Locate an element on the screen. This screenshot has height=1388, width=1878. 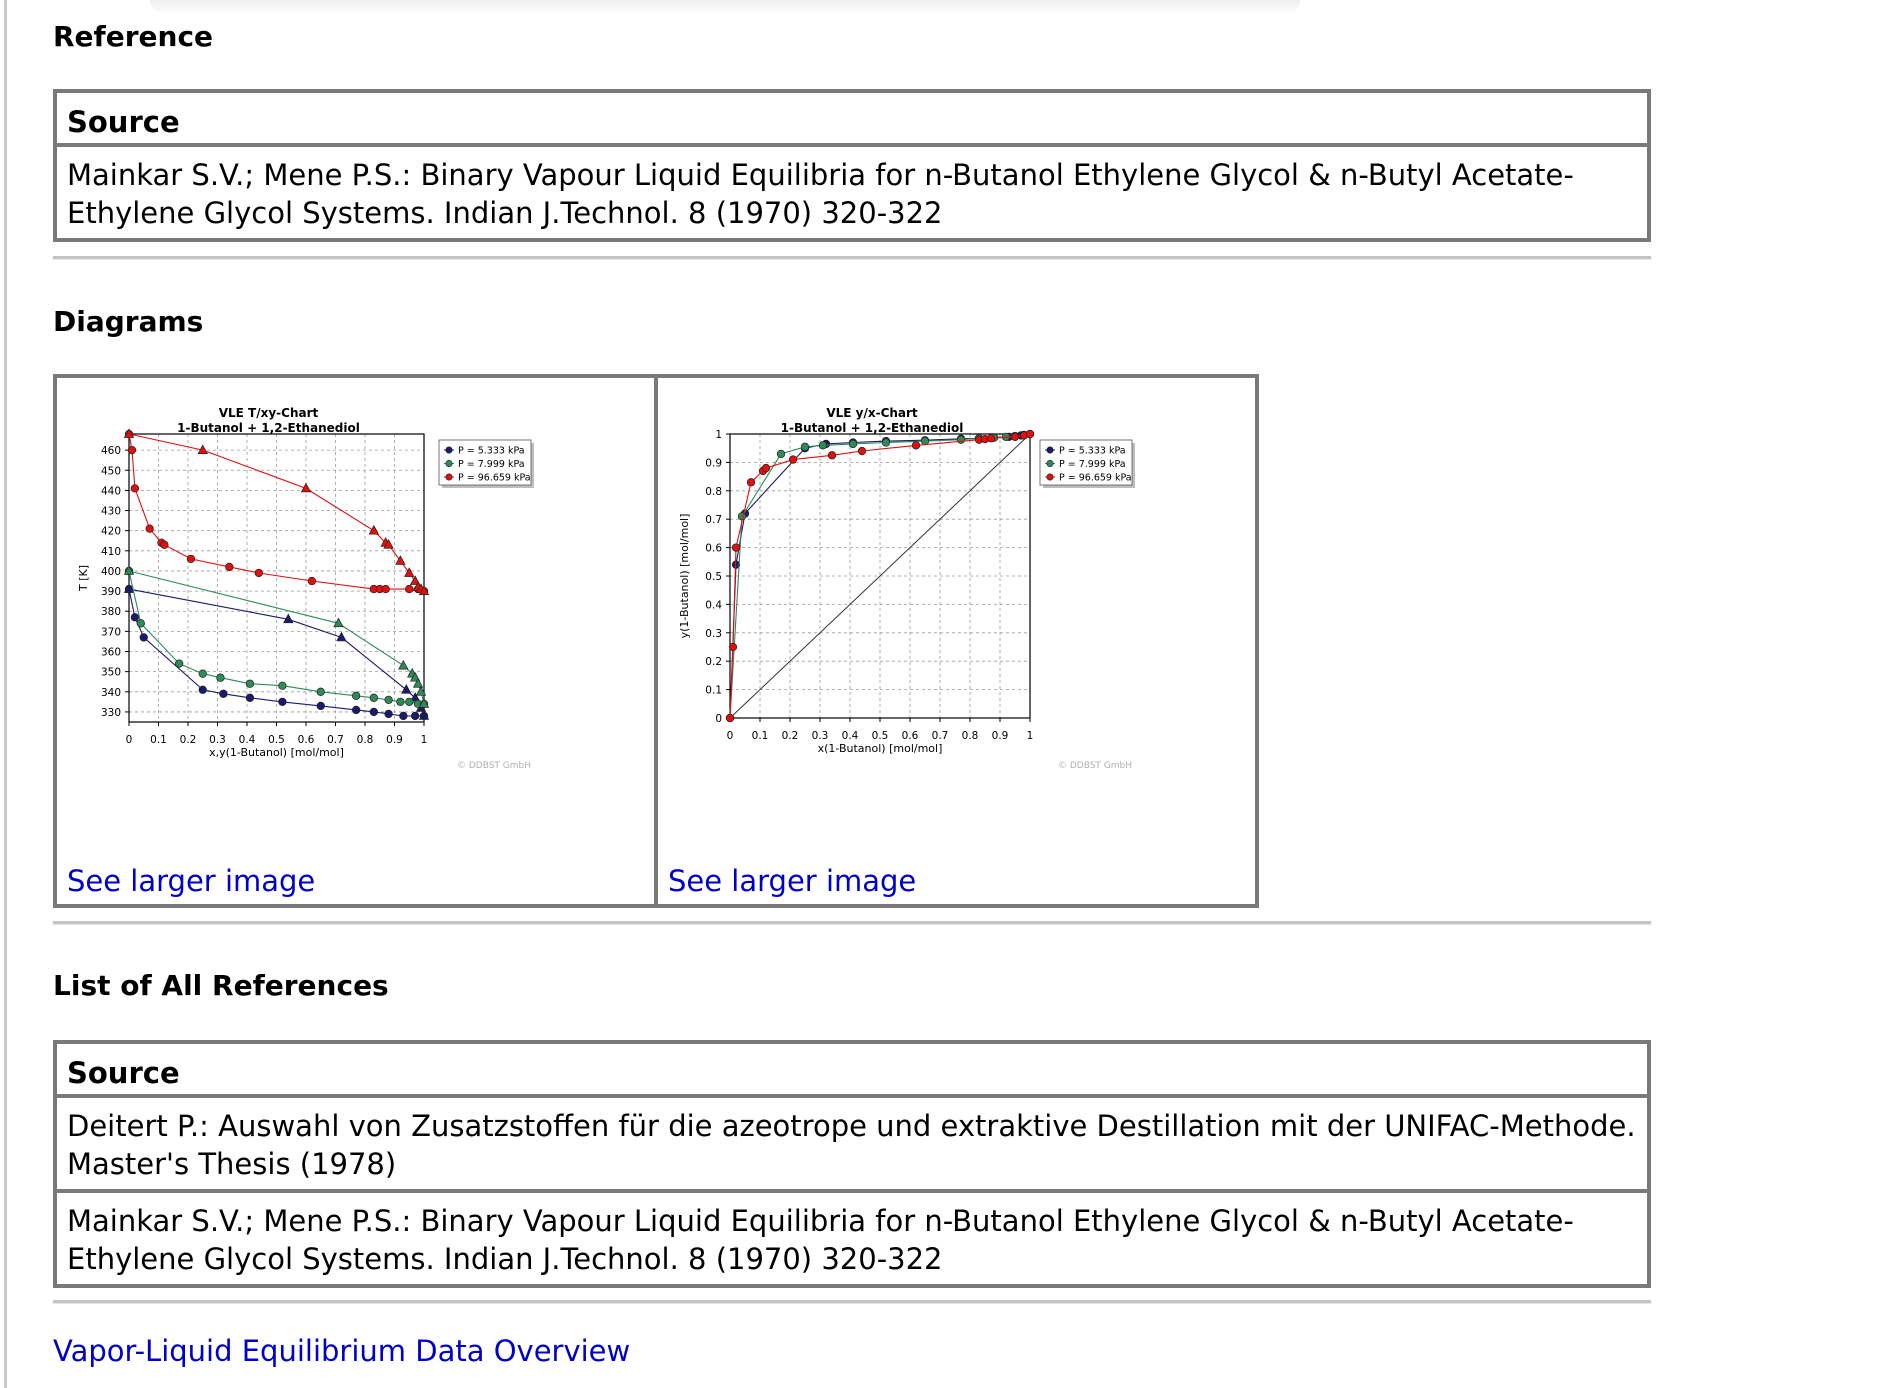
reference-table-header: Source is located at coordinates (852, 120).